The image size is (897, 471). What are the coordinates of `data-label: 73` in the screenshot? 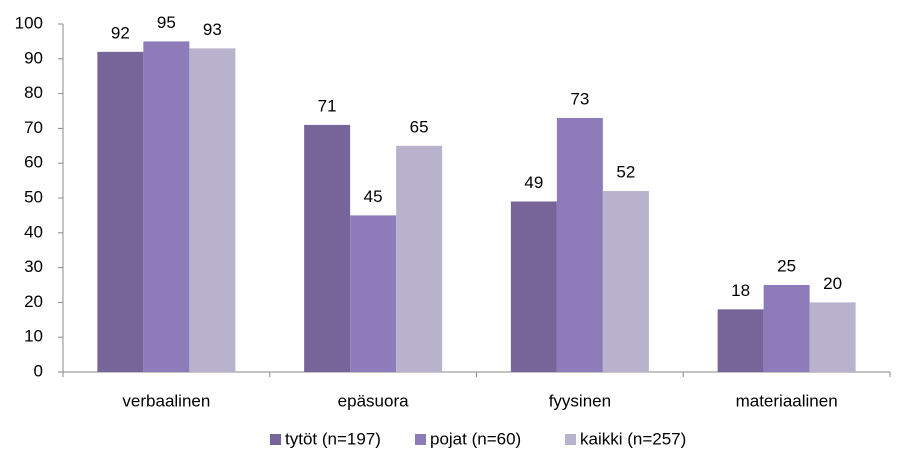 It's located at (579, 98).